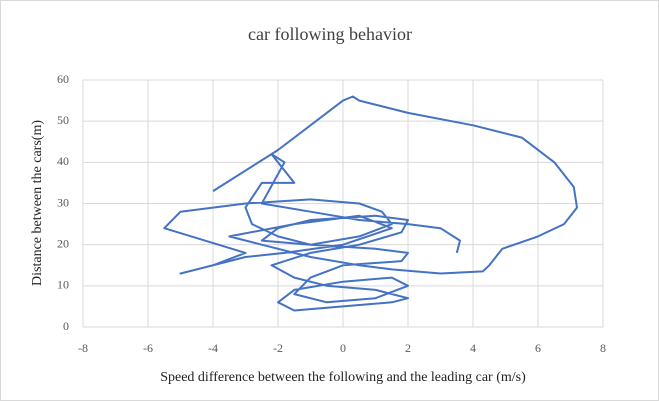  I want to click on x-tick-label: -4, so click(213, 348).